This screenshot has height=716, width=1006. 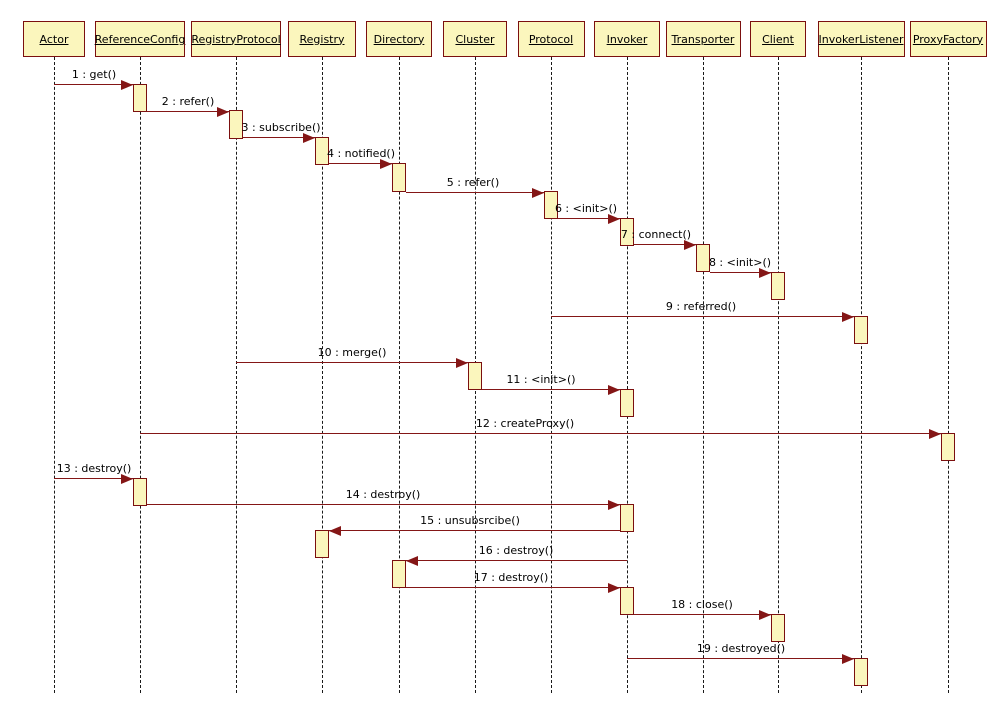 I want to click on lifeline-label: Cluster, so click(x=475, y=39).